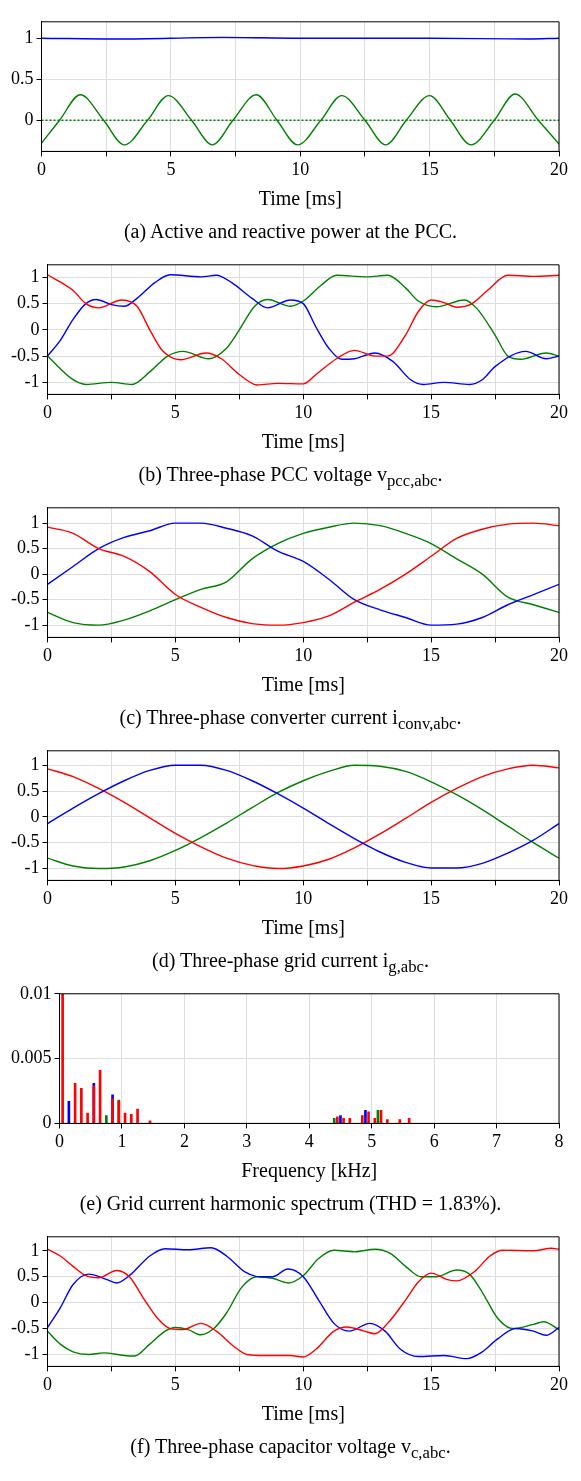 This screenshot has height=1481, width=581. I want to click on text: (e) Grid current harmonic spectrum (THD = 1.83%)., so click(290, 1204).